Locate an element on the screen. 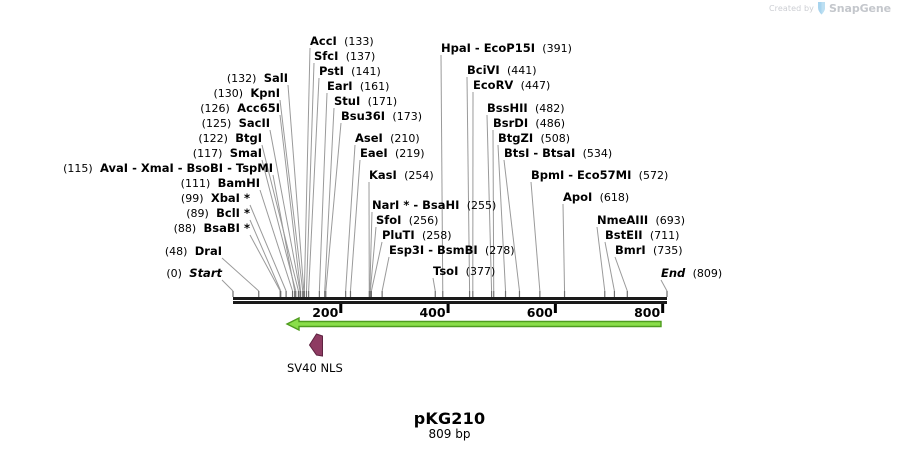 Image resolution: width=899 pixels, height=449 pixels. site-enzyme-name: EcoP15I is located at coordinates (509, 48).